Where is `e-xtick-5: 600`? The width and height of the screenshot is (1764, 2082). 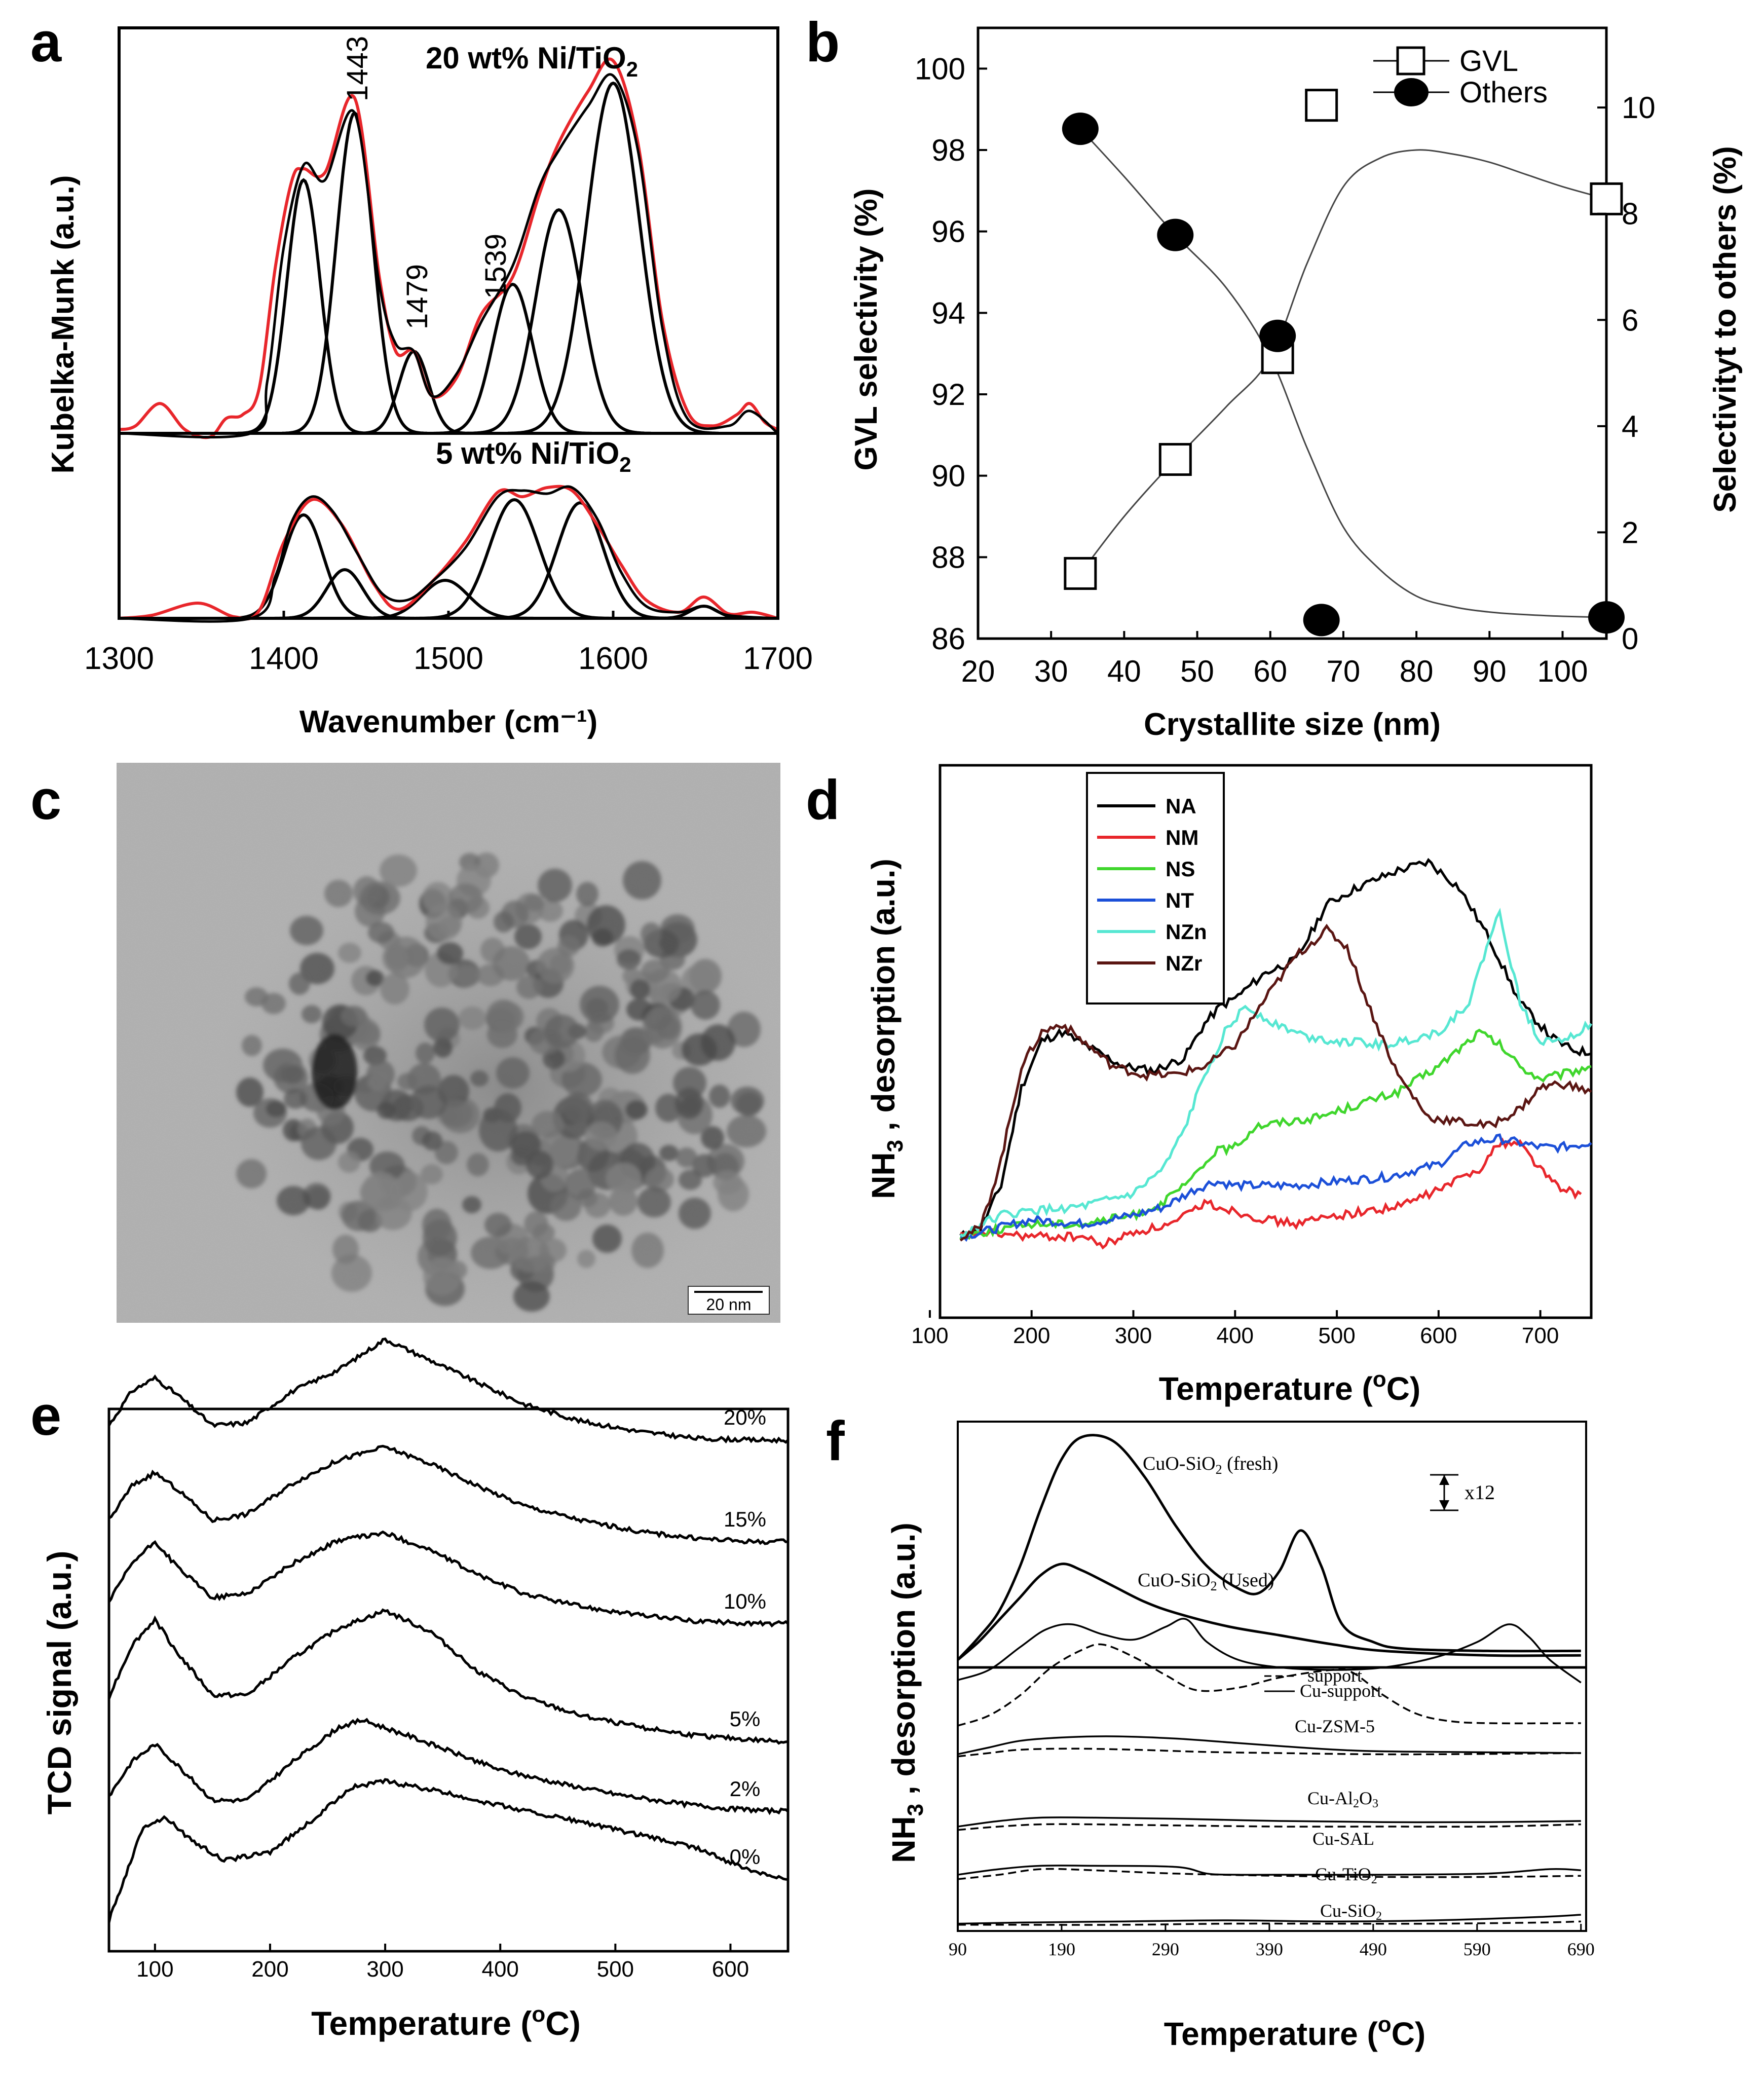 e-xtick-5: 600 is located at coordinates (730, 1970).